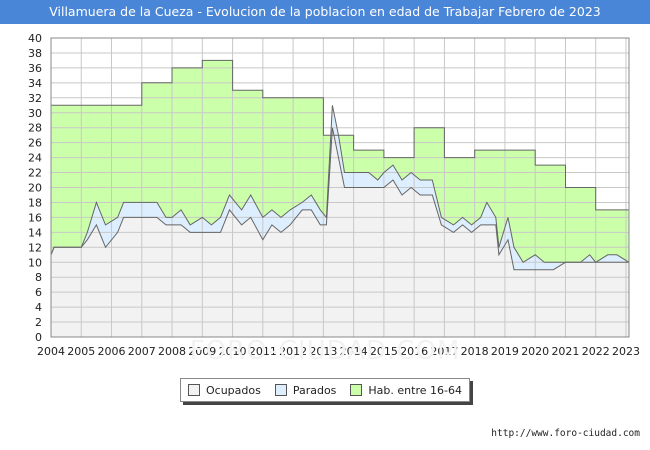 Image resolution: width=650 pixels, height=450 pixels. I want to click on legend-swatch-ocupados, so click(193, 390).